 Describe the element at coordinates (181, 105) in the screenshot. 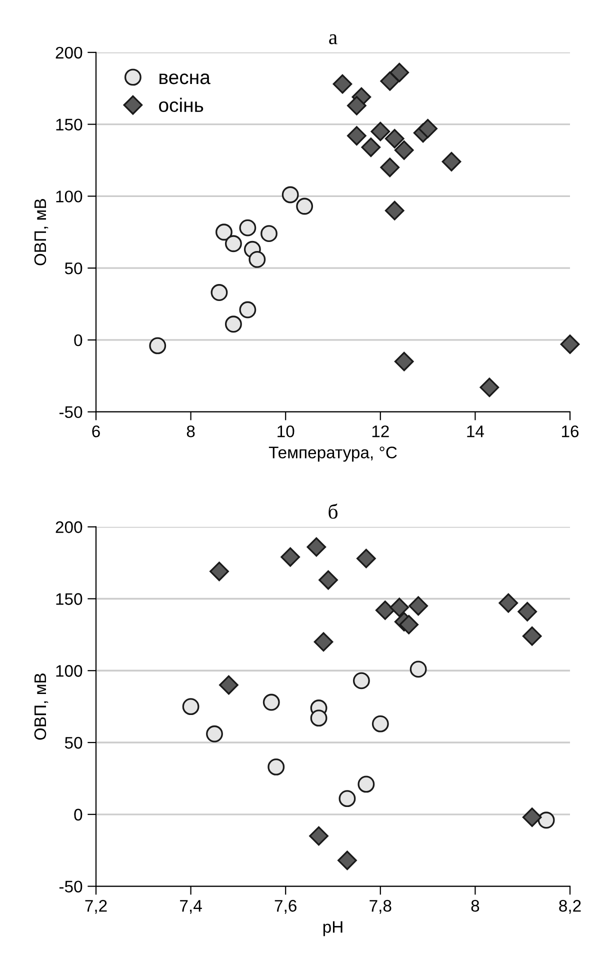

I see `legend-label: осінь` at that location.